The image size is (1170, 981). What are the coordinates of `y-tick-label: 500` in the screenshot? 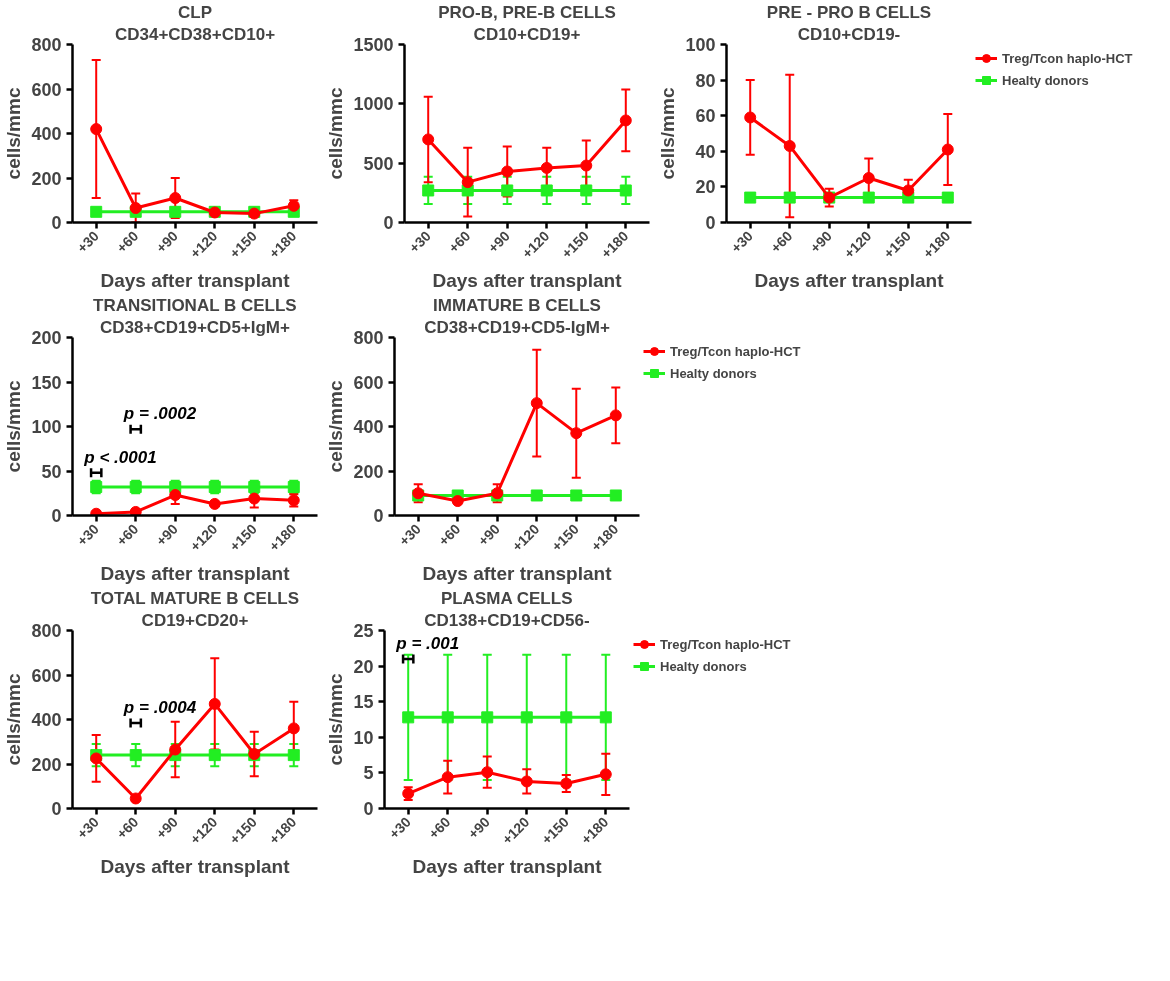 It's located at (378, 163).